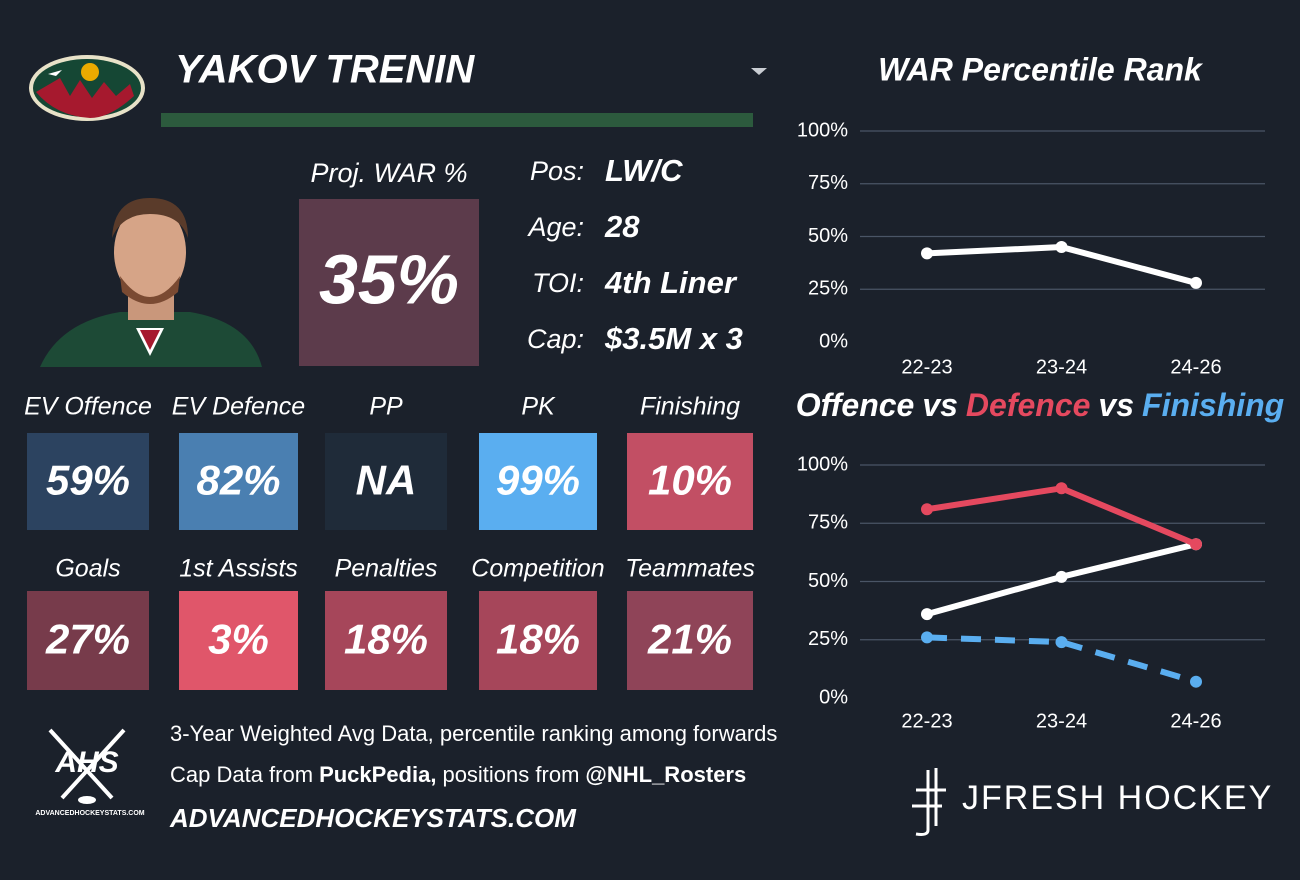  What do you see at coordinates (673, 338) in the screenshot?
I see `bio-value: $3.5M x 3` at bounding box center [673, 338].